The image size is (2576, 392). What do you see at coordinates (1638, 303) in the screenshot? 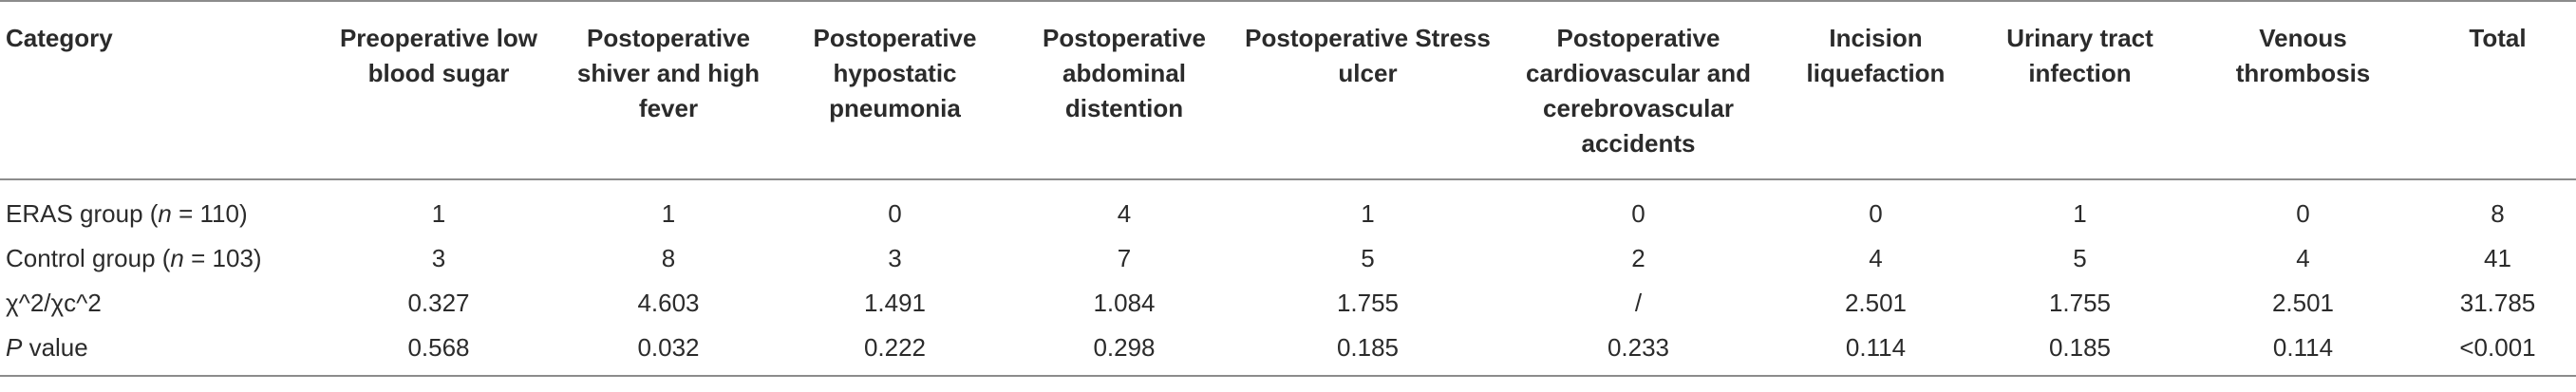
I see `table-cell: /` at bounding box center [1638, 303].